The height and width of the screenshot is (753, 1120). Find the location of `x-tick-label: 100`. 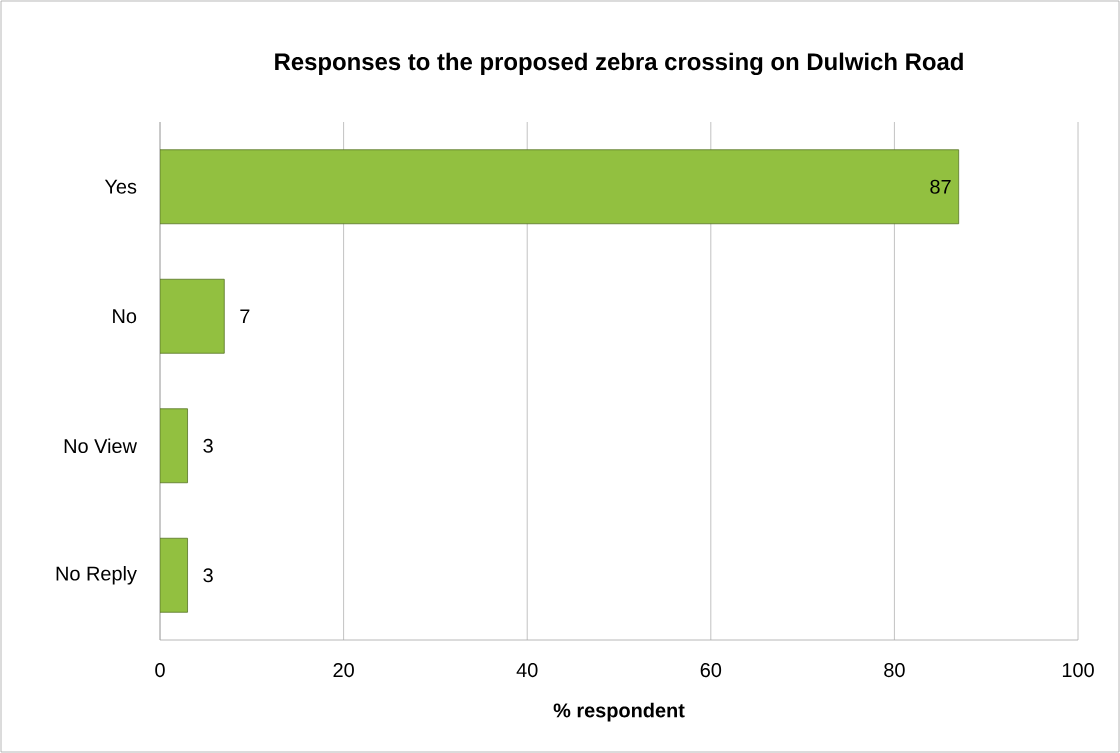

x-tick-label: 100 is located at coordinates (1078, 670).